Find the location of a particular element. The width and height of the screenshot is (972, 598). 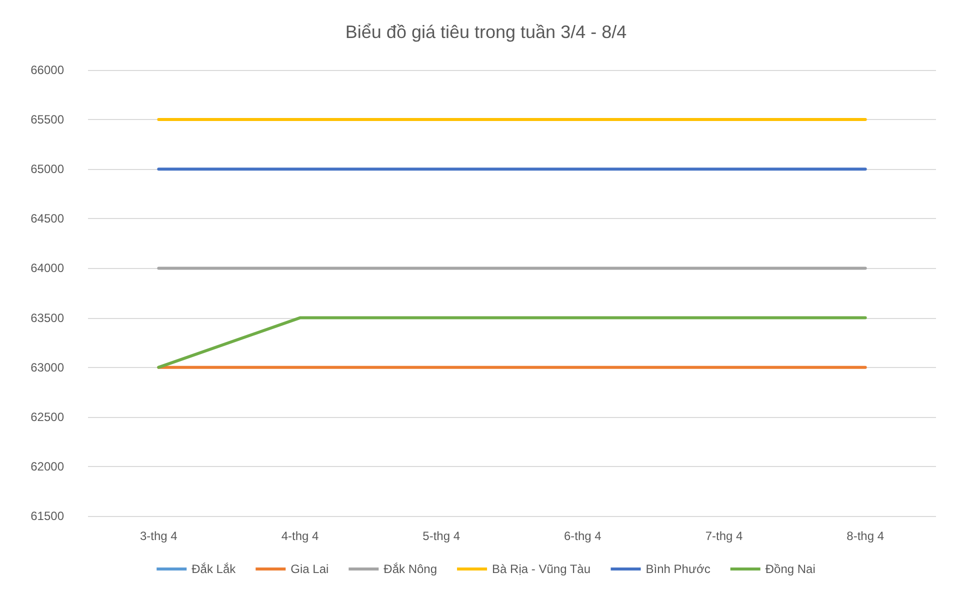

legend-label: Bình Phước is located at coordinates (678, 569).